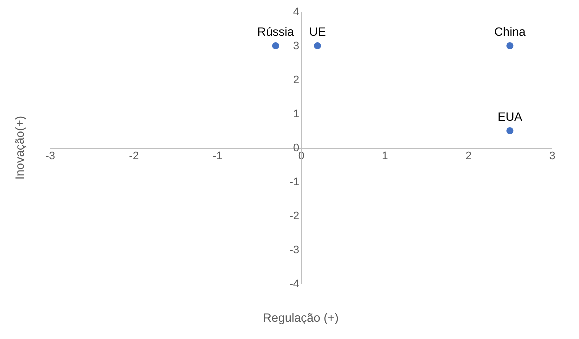  What do you see at coordinates (552, 156) in the screenshot?
I see `x-tick-label: 3` at bounding box center [552, 156].